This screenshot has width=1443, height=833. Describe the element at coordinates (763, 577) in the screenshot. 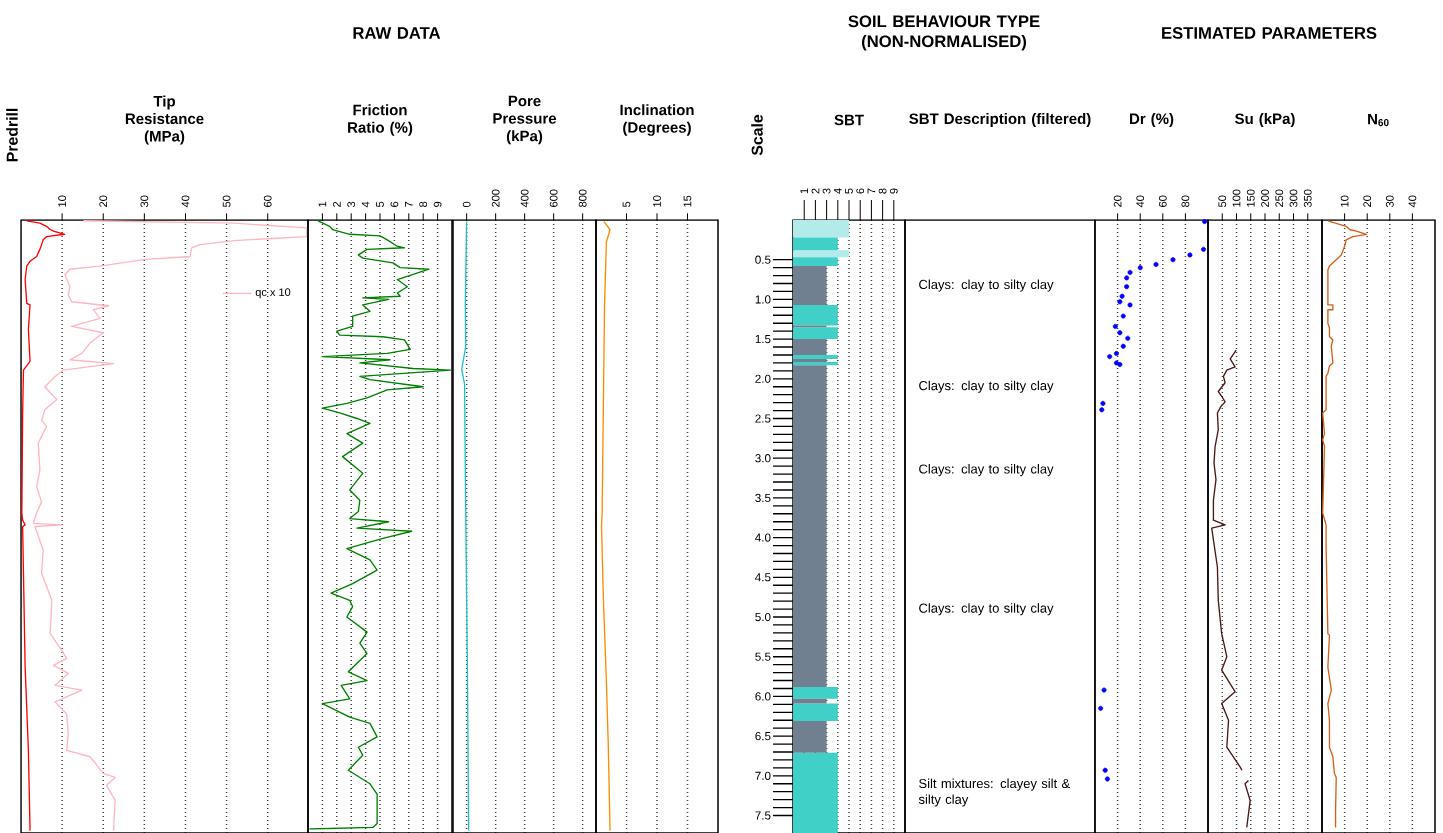

I see `y-tick-label: 4.5` at that location.